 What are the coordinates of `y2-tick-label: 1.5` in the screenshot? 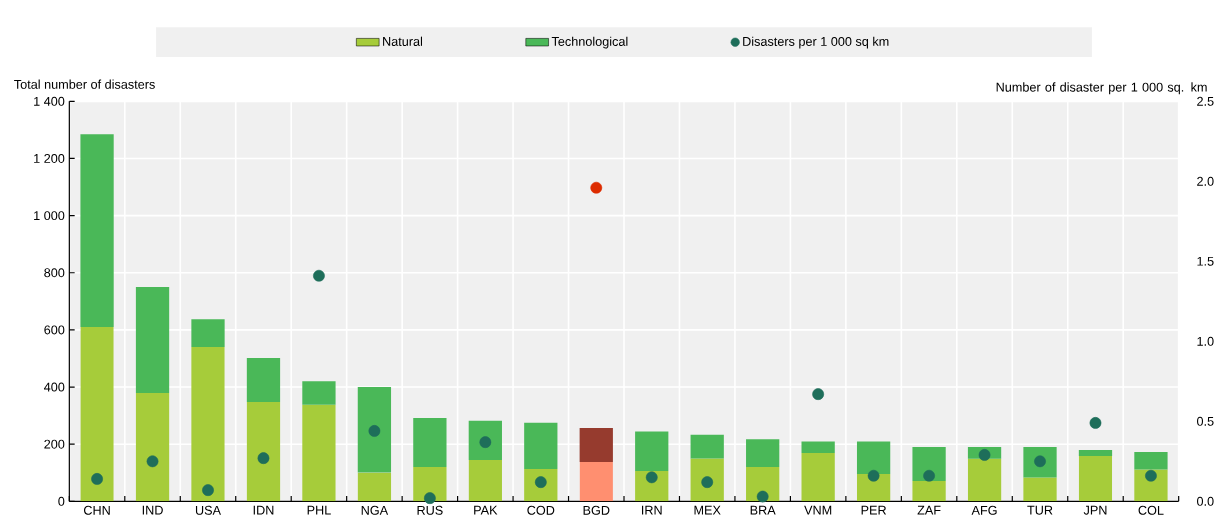 It's located at (1205, 261).